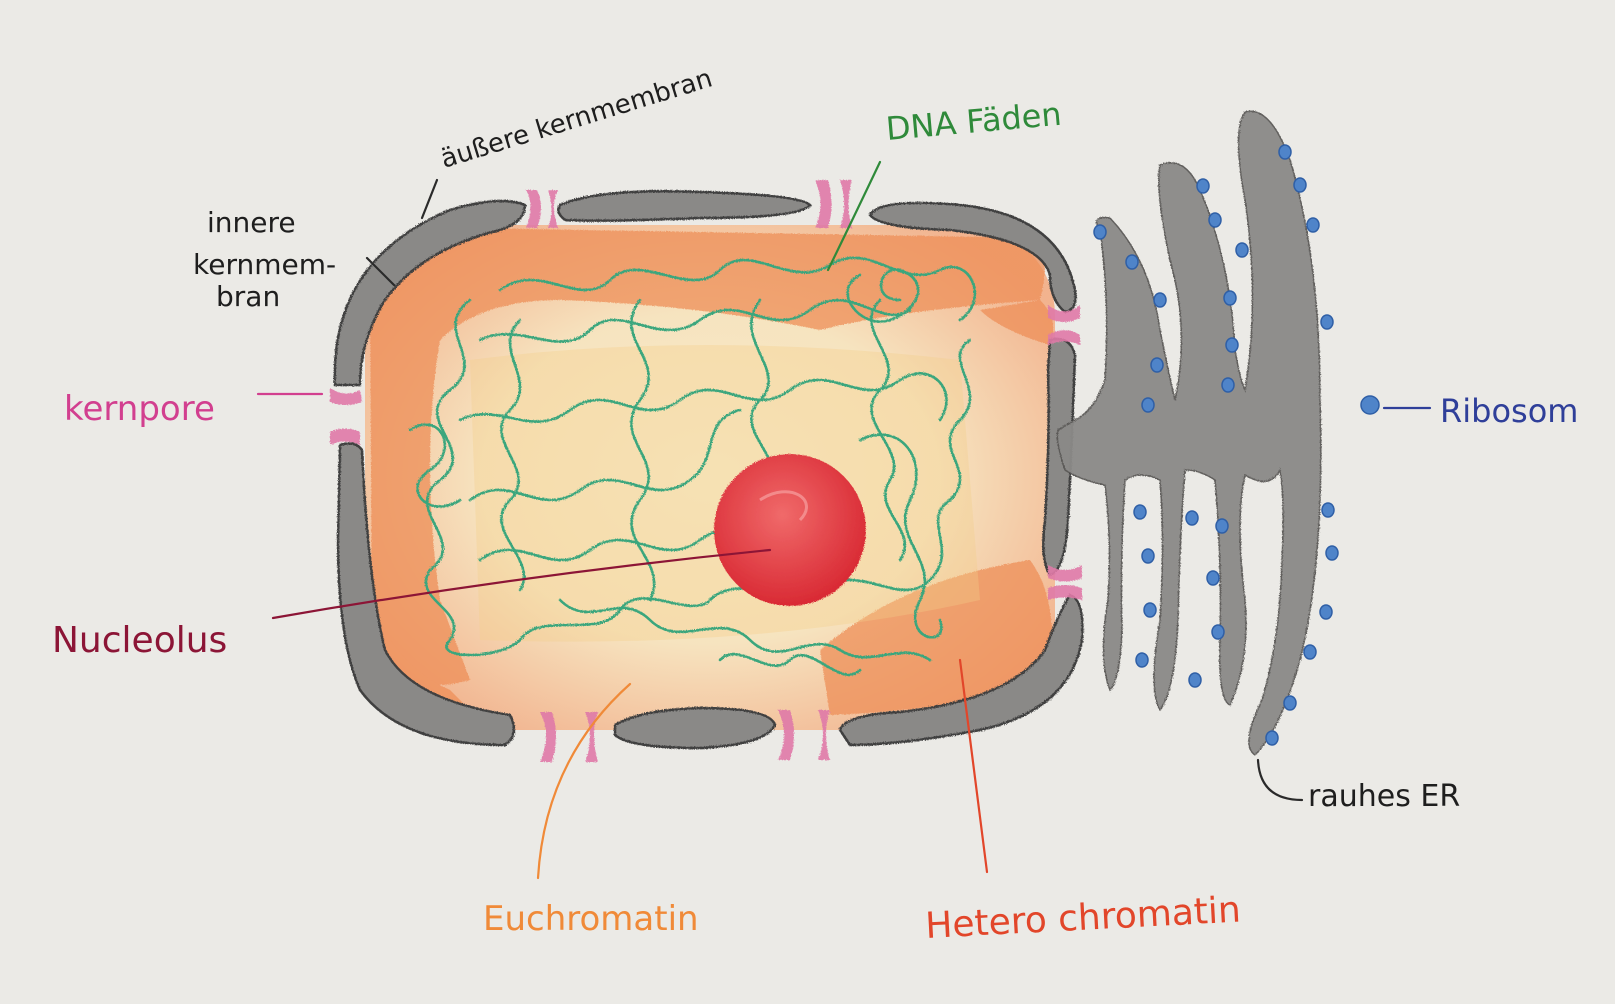 The image size is (1615, 1004). I want to click on pore-right-top, so click(1064, 325).